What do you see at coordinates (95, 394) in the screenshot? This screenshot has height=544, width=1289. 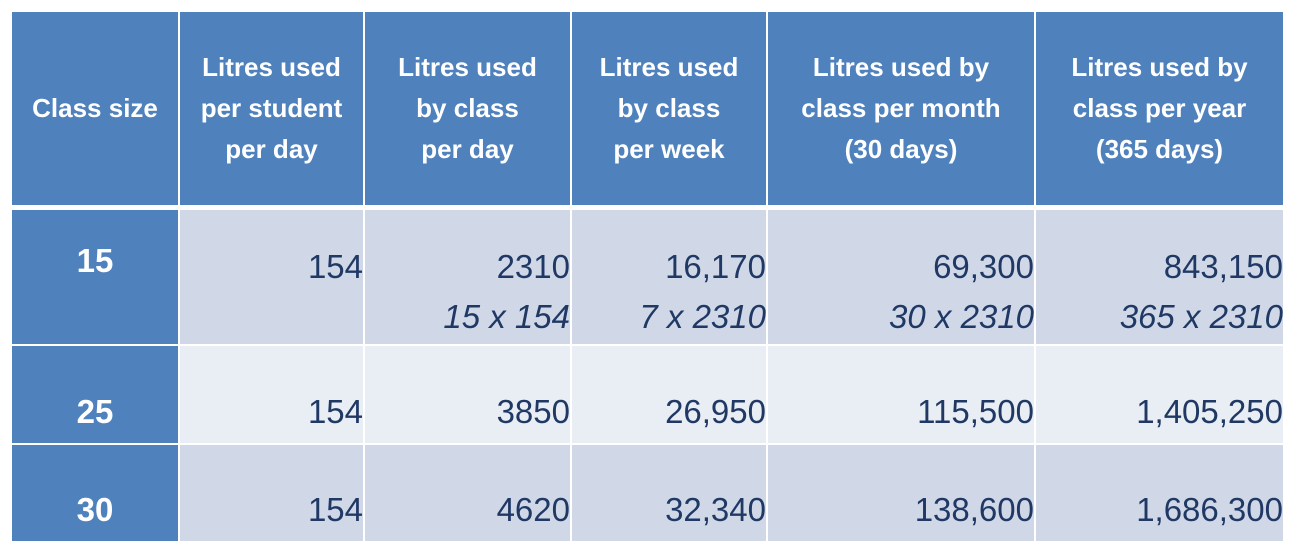 I see `class-size: 25` at bounding box center [95, 394].